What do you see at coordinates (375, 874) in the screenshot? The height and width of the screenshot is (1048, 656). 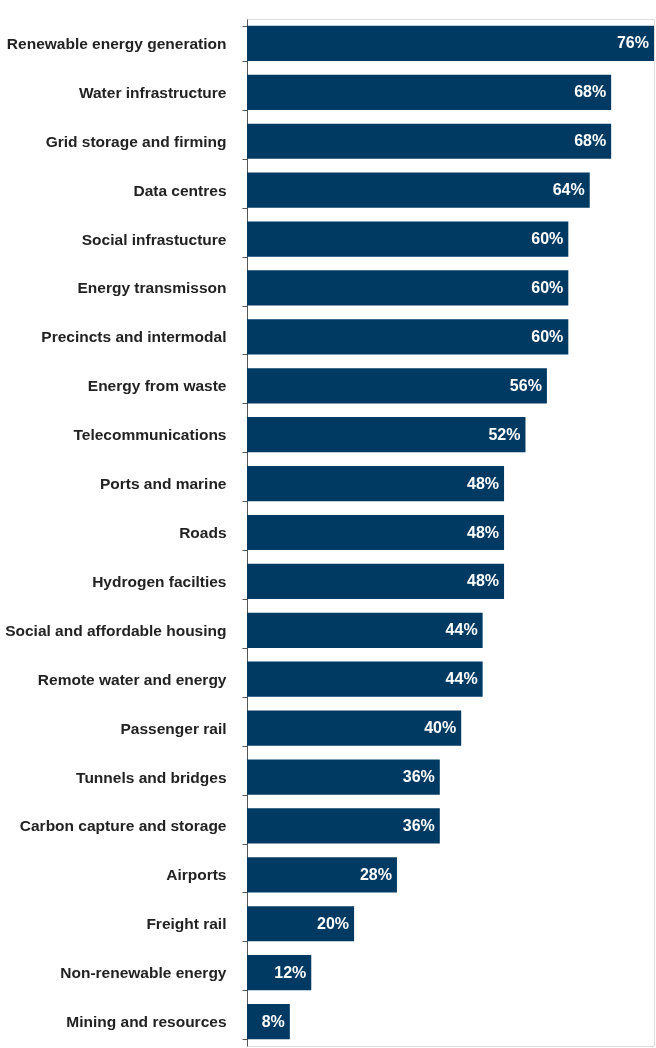 I see `data-label: 28%` at bounding box center [375, 874].